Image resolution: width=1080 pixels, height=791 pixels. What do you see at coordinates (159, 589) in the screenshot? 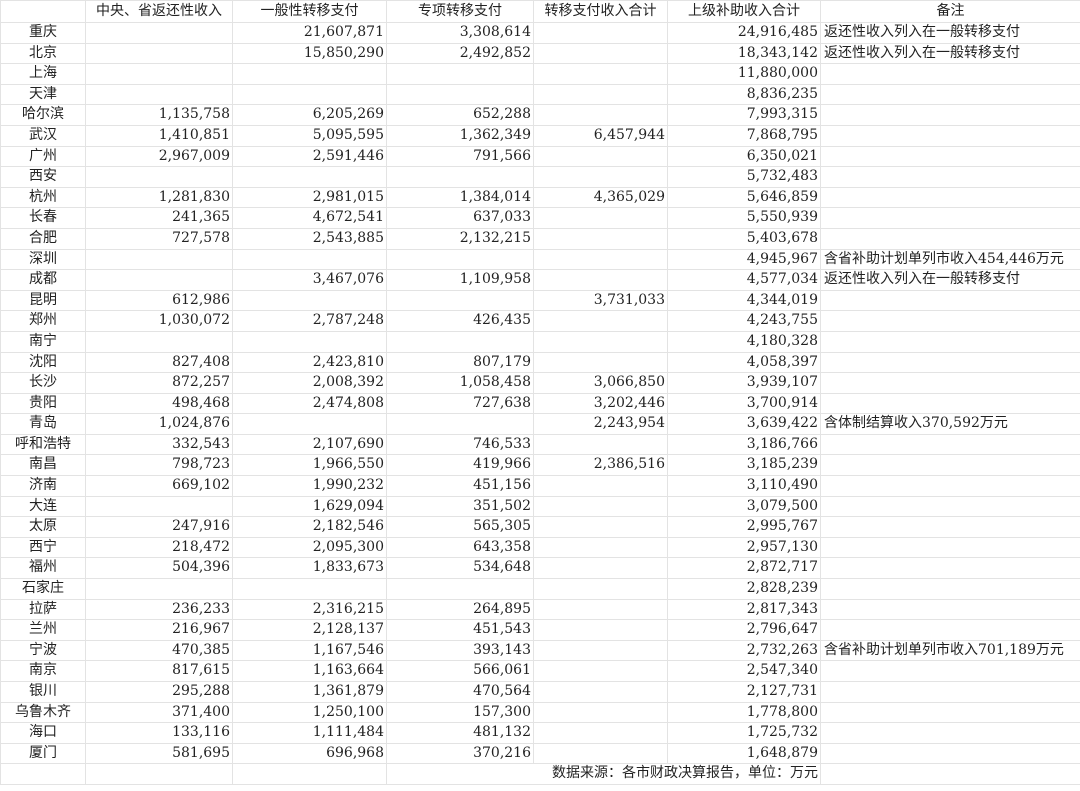
I see `cell-return-income` at bounding box center [159, 589].